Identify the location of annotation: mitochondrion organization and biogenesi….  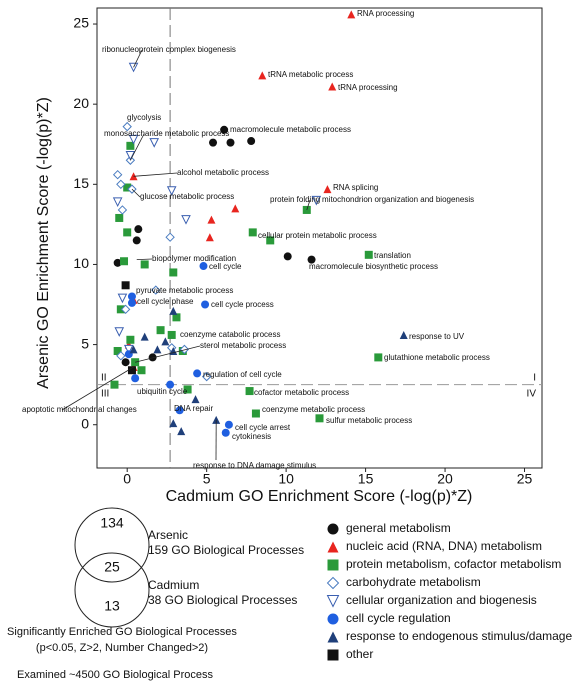
(398, 199).